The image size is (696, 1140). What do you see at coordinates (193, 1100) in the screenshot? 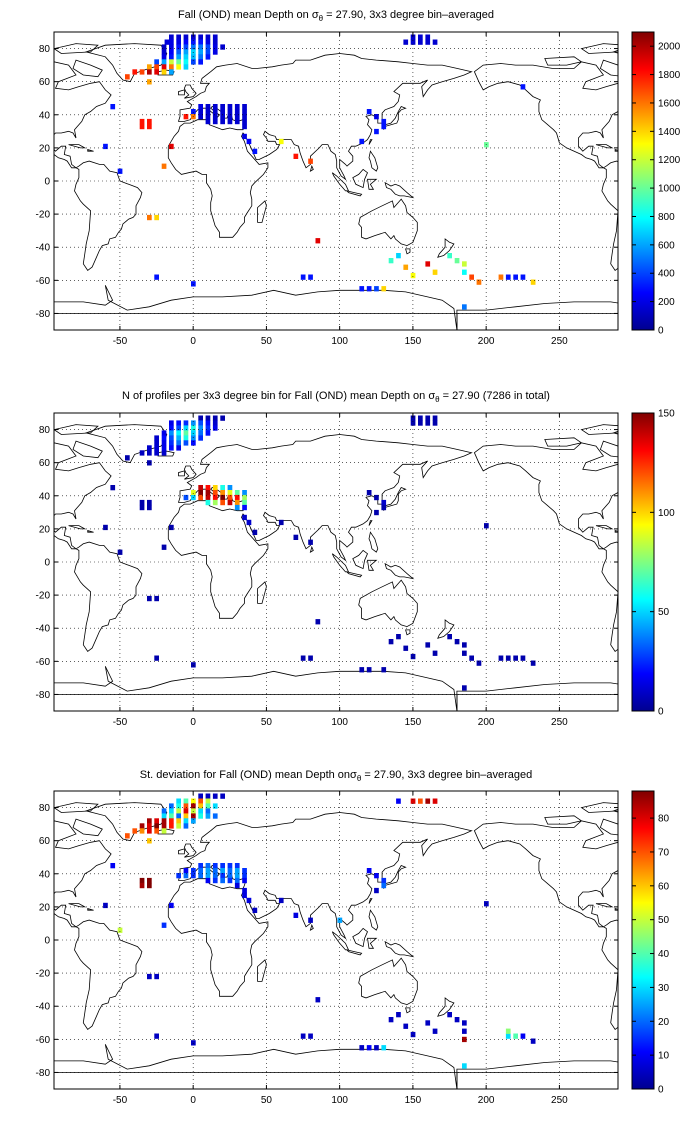
I see `x-tick-label: 0` at bounding box center [193, 1100].